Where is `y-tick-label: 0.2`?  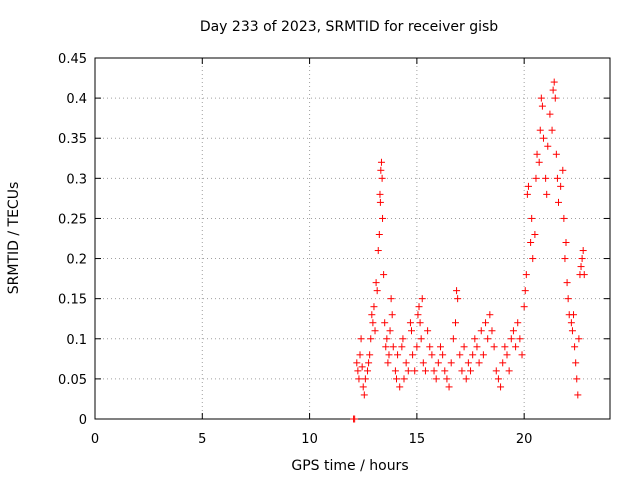
y-tick-label: 0.2 is located at coordinates (76, 260).